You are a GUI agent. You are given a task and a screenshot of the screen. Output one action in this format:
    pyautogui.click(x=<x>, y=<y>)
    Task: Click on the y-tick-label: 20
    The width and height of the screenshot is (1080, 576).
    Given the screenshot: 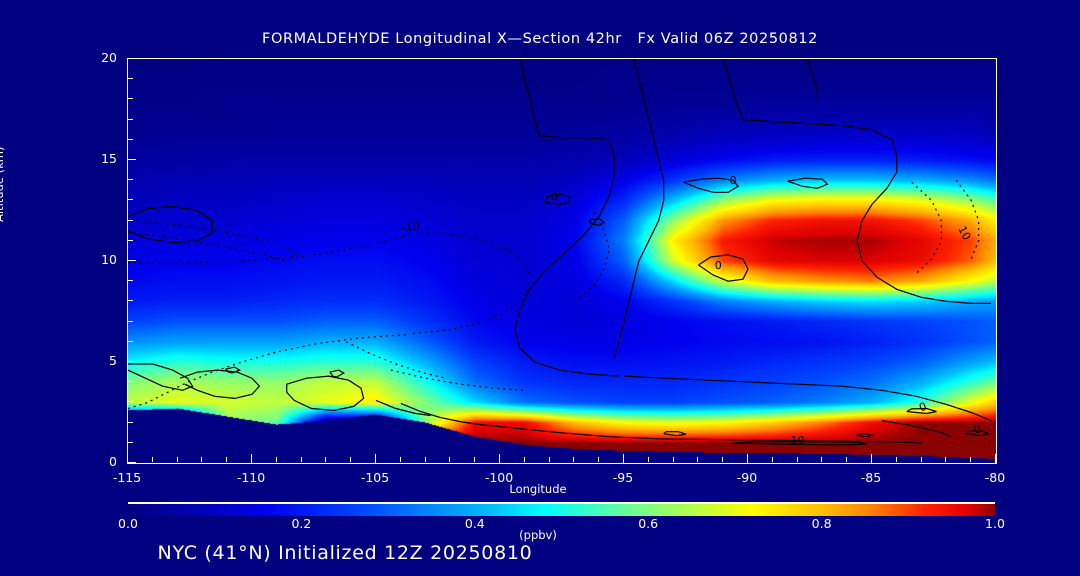 What is the action you would take?
    pyautogui.click(x=109, y=57)
    